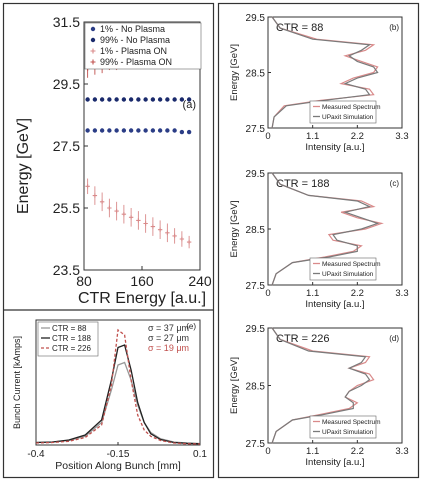 The height and width of the screenshot is (482, 422). What do you see at coordinates (142, 281) in the screenshot?
I see `panel-a-xtick-label: 160` at bounding box center [142, 281].